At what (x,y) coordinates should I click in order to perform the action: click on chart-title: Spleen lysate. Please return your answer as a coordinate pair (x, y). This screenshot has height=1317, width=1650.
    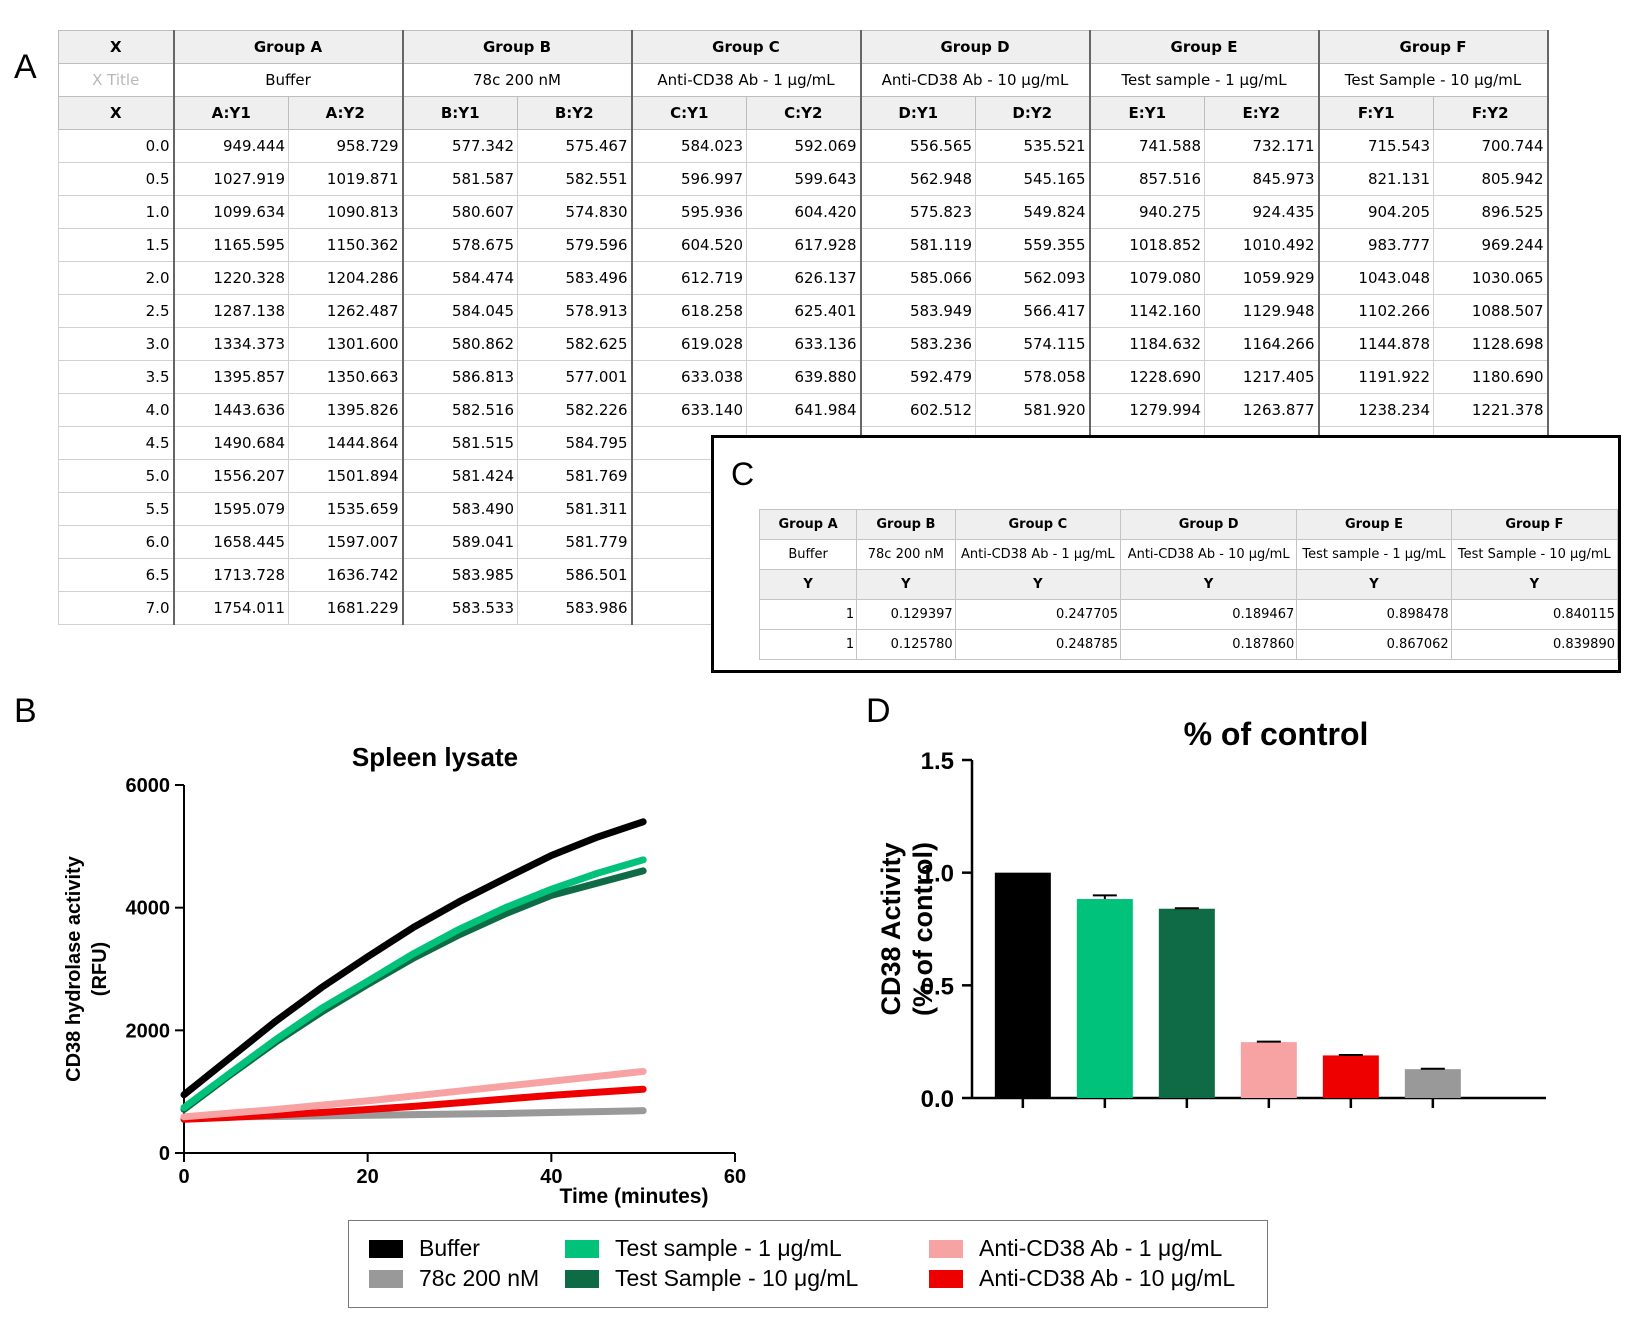
    Looking at the image, I should click on (435, 757).